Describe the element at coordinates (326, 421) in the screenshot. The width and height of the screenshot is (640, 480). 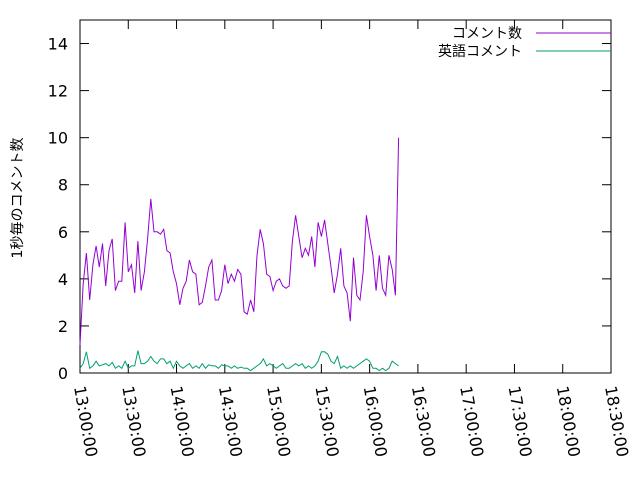
I see `x-tick-label: 15:30:00` at that location.